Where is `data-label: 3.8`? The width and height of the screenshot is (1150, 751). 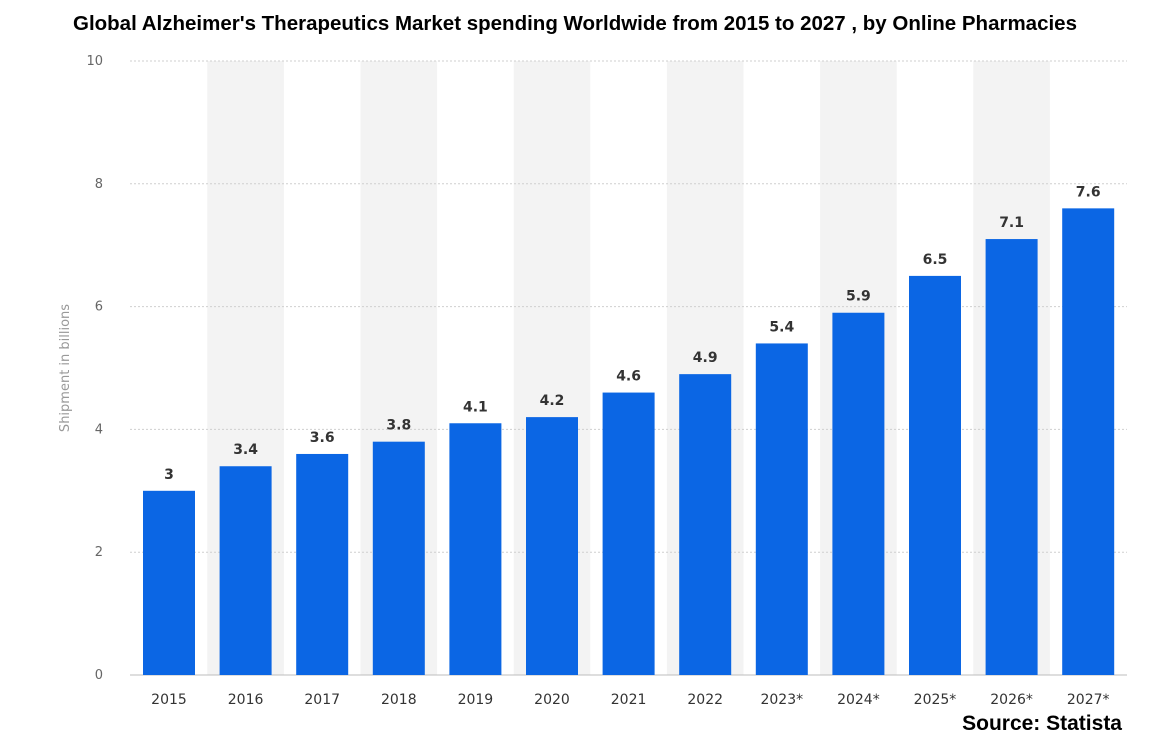
data-label: 3.8 is located at coordinates (398, 426).